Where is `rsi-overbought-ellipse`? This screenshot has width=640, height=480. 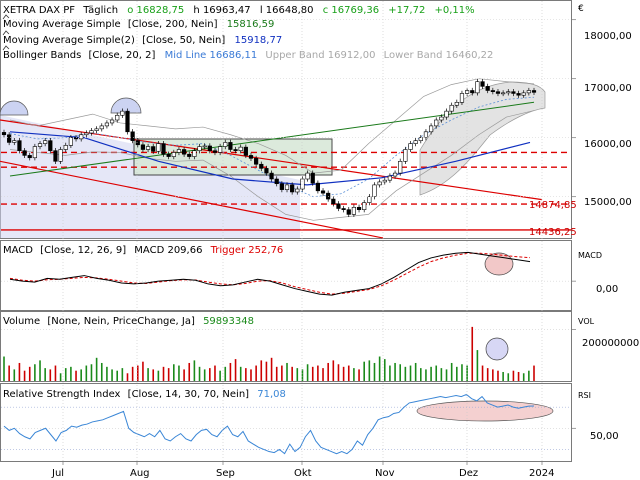 rsi-overbought-ellipse is located at coordinates (485, 411).